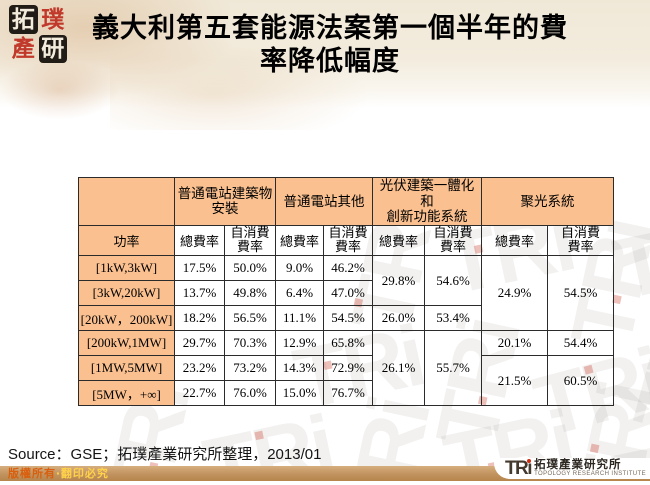 This screenshot has height=485, width=650. I want to click on rate-value-cell: 76.0%, so click(250, 393).